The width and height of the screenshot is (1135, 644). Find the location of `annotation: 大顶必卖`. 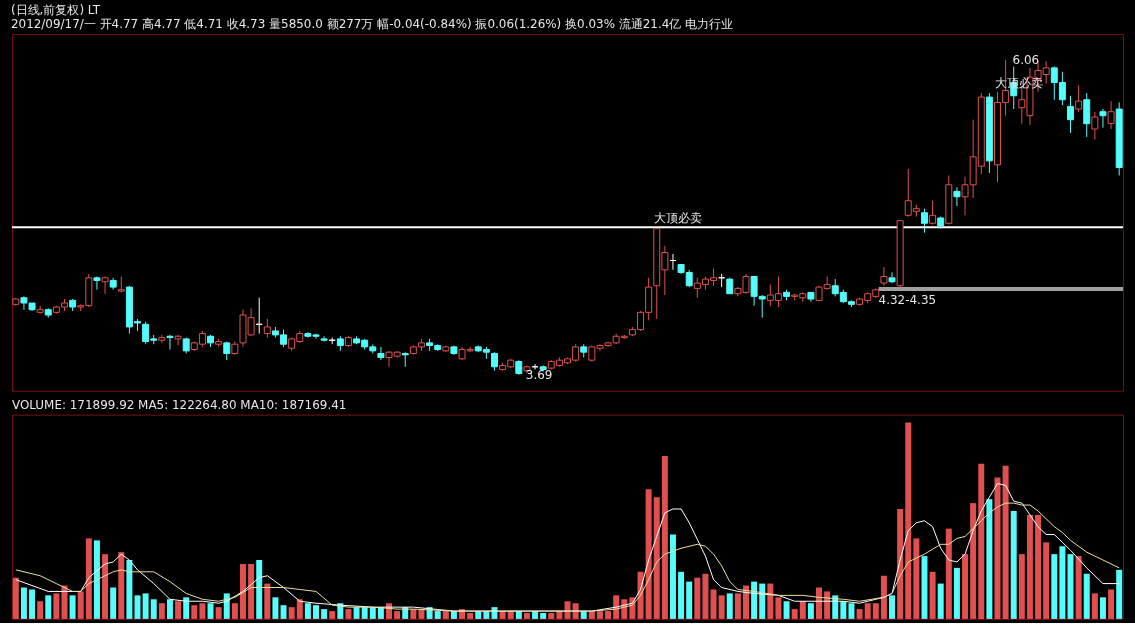

annotation: 大顶必卖 is located at coordinates (677, 218).